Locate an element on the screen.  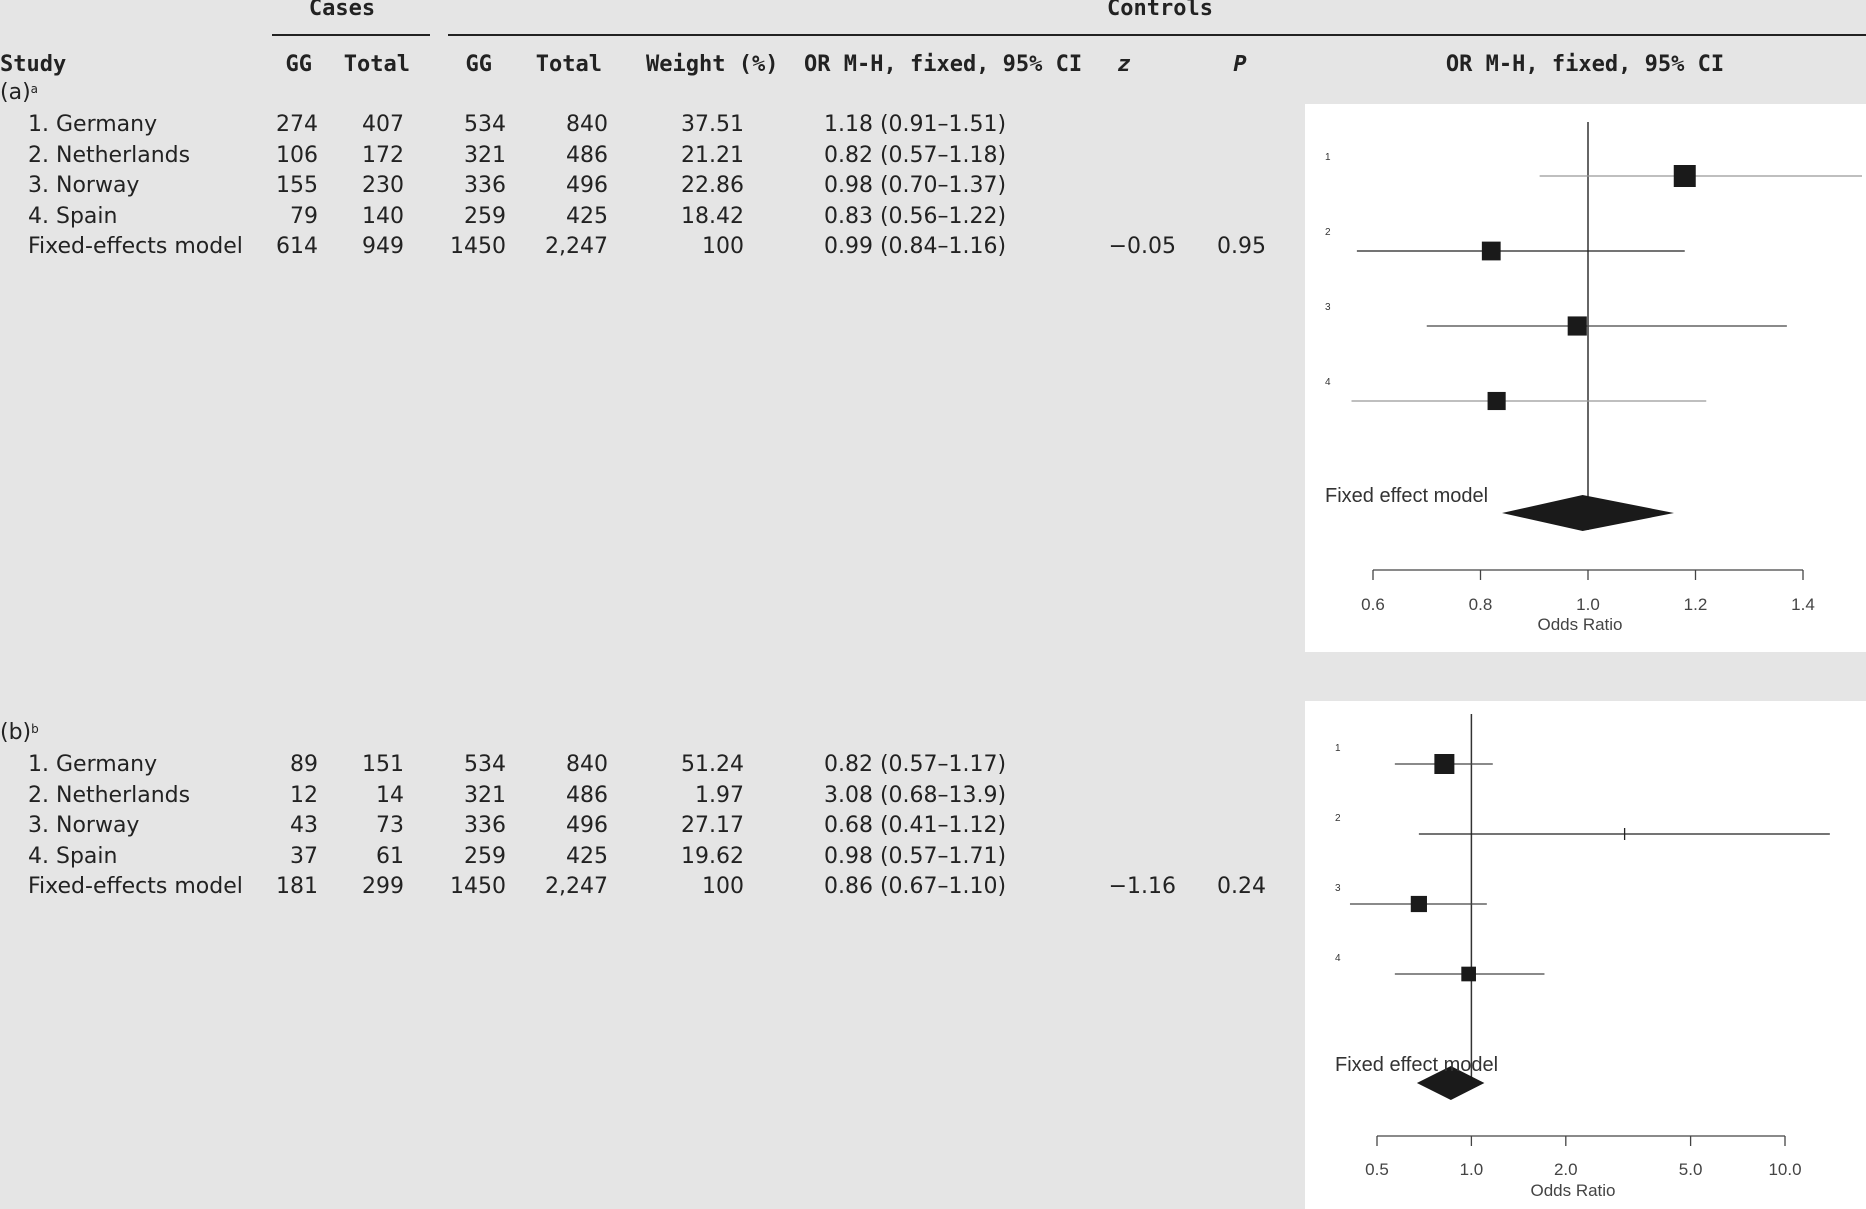
panel-b-label: (b)b is located at coordinates (19, 732).